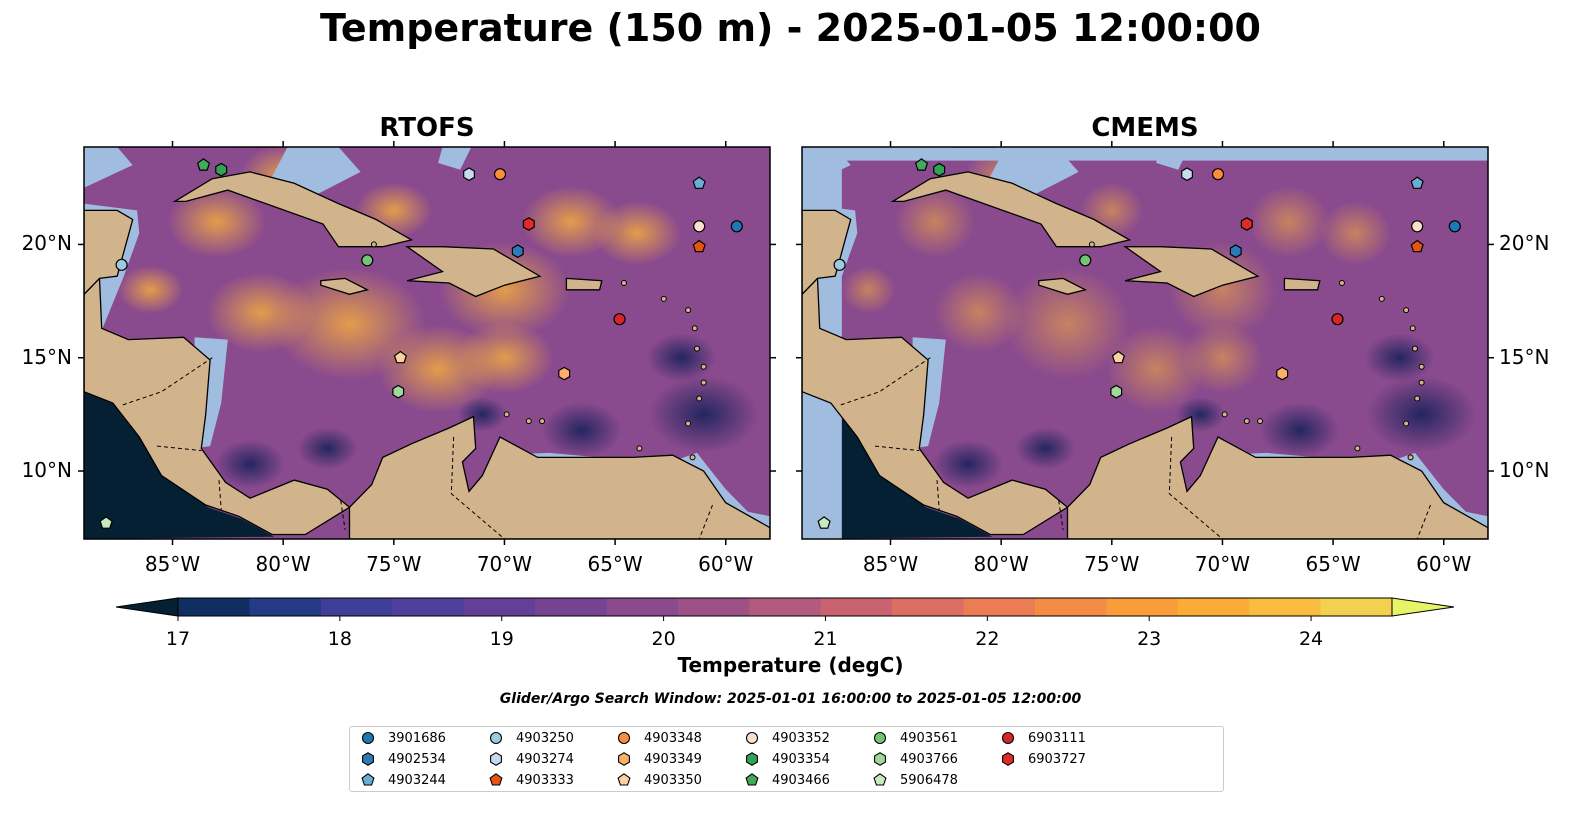 The width and height of the screenshot is (1581, 827). What do you see at coordinates (1524, 470) in the screenshot?
I see `y-tick-label: 10°N` at bounding box center [1524, 470].